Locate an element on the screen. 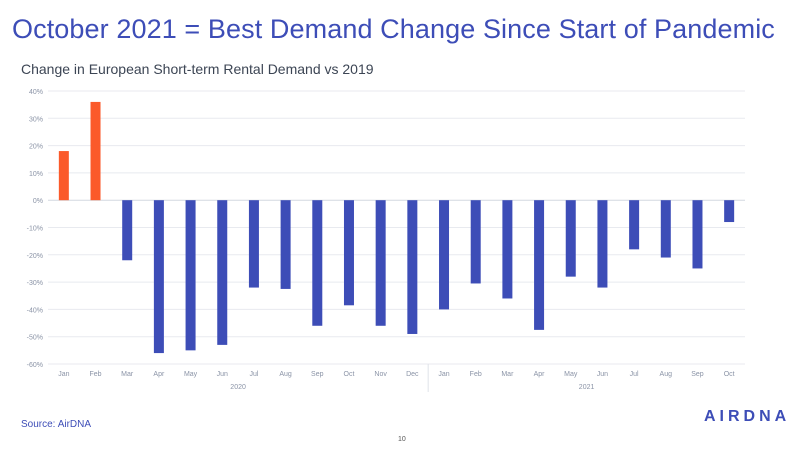  year-label: 2021 is located at coordinates (587, 387).